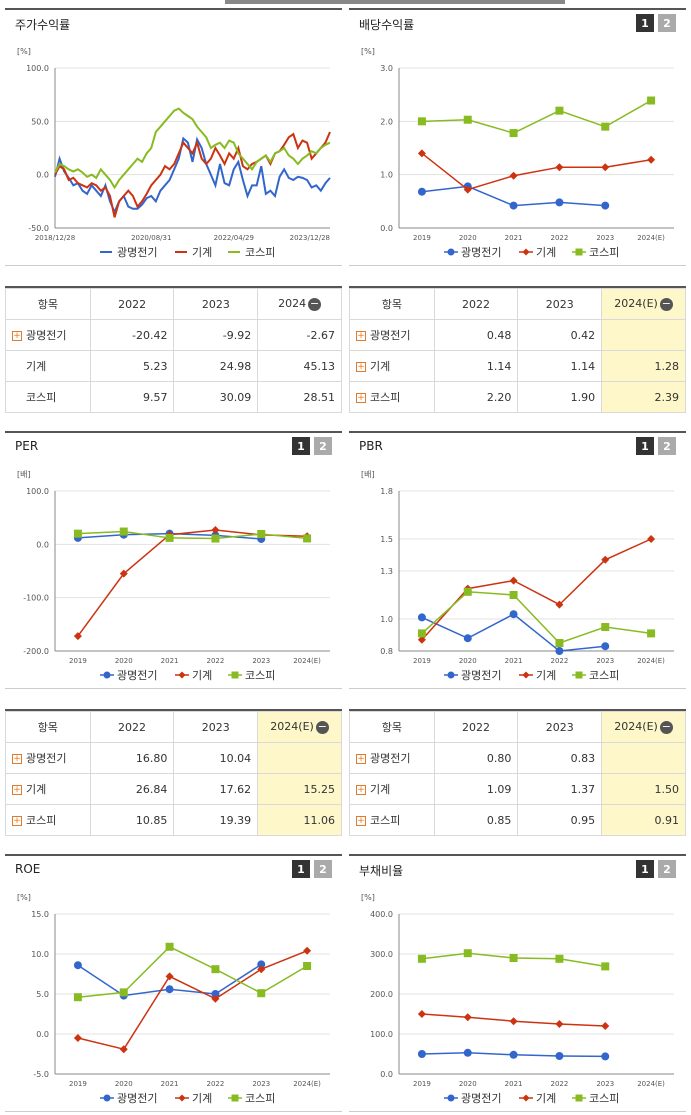  I want to click on legend-label: 기계, so click(546, 252).